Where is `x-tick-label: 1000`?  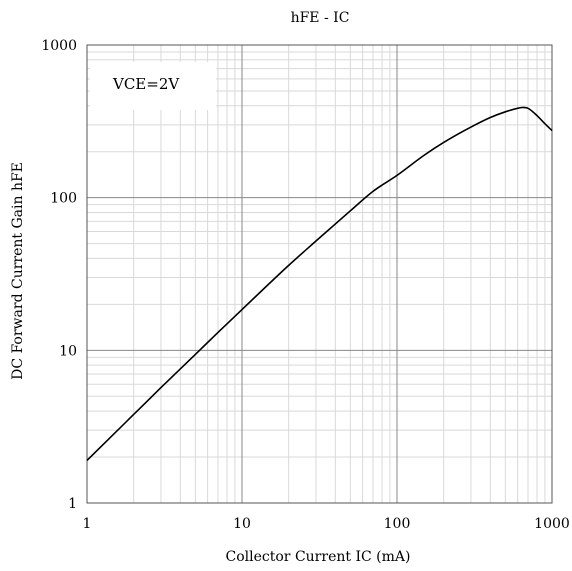 x-tick-label: 1000 is located at coordinates (552, 524).